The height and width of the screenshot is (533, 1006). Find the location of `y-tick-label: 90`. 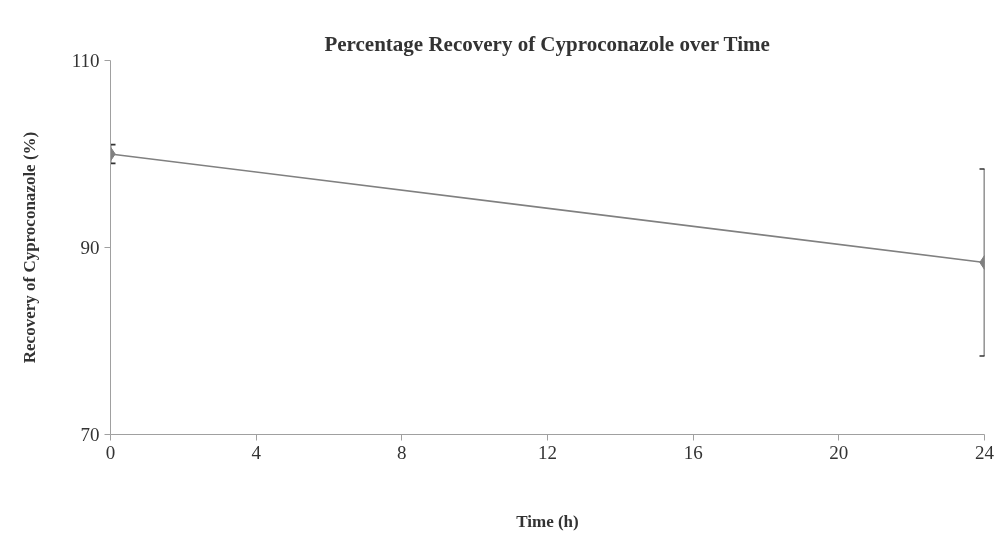

y-tick-label: 90 is located at coordinates (90, 247).